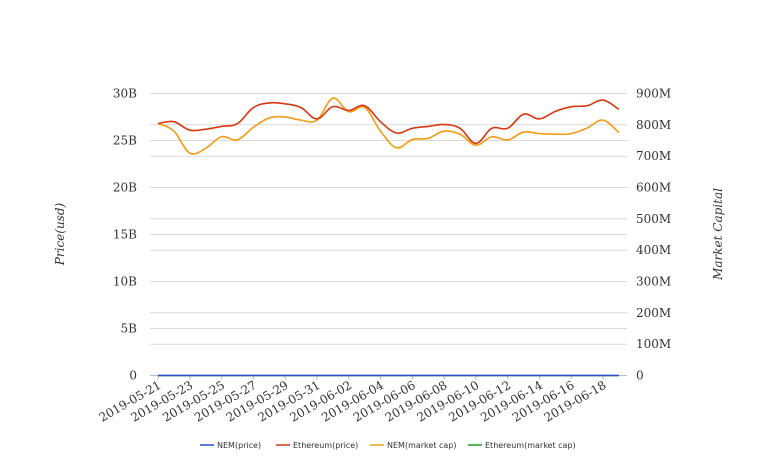 The width and height of the screenshot is (768, 469). I want to click on left-axis-ticks: 0 5B 10B 15B 20B 25B 30B, so click(125, 235).